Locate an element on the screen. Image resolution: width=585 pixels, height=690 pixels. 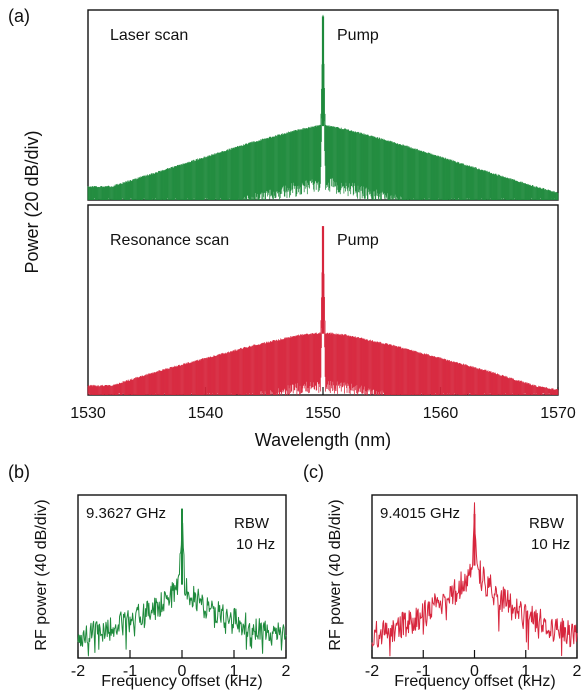
panel-a-label-4: 1570 is located at coordinates (558, 413).